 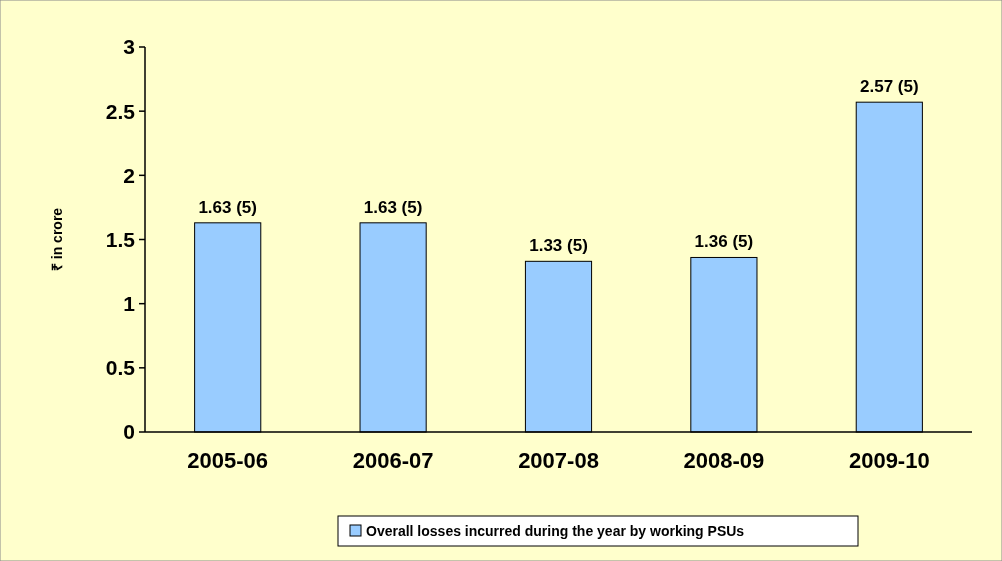 What do you see at coordinates (393, 460) in the screenshot?
I see `x-tick-label: 2006-07` at bounding box center [393, 460].